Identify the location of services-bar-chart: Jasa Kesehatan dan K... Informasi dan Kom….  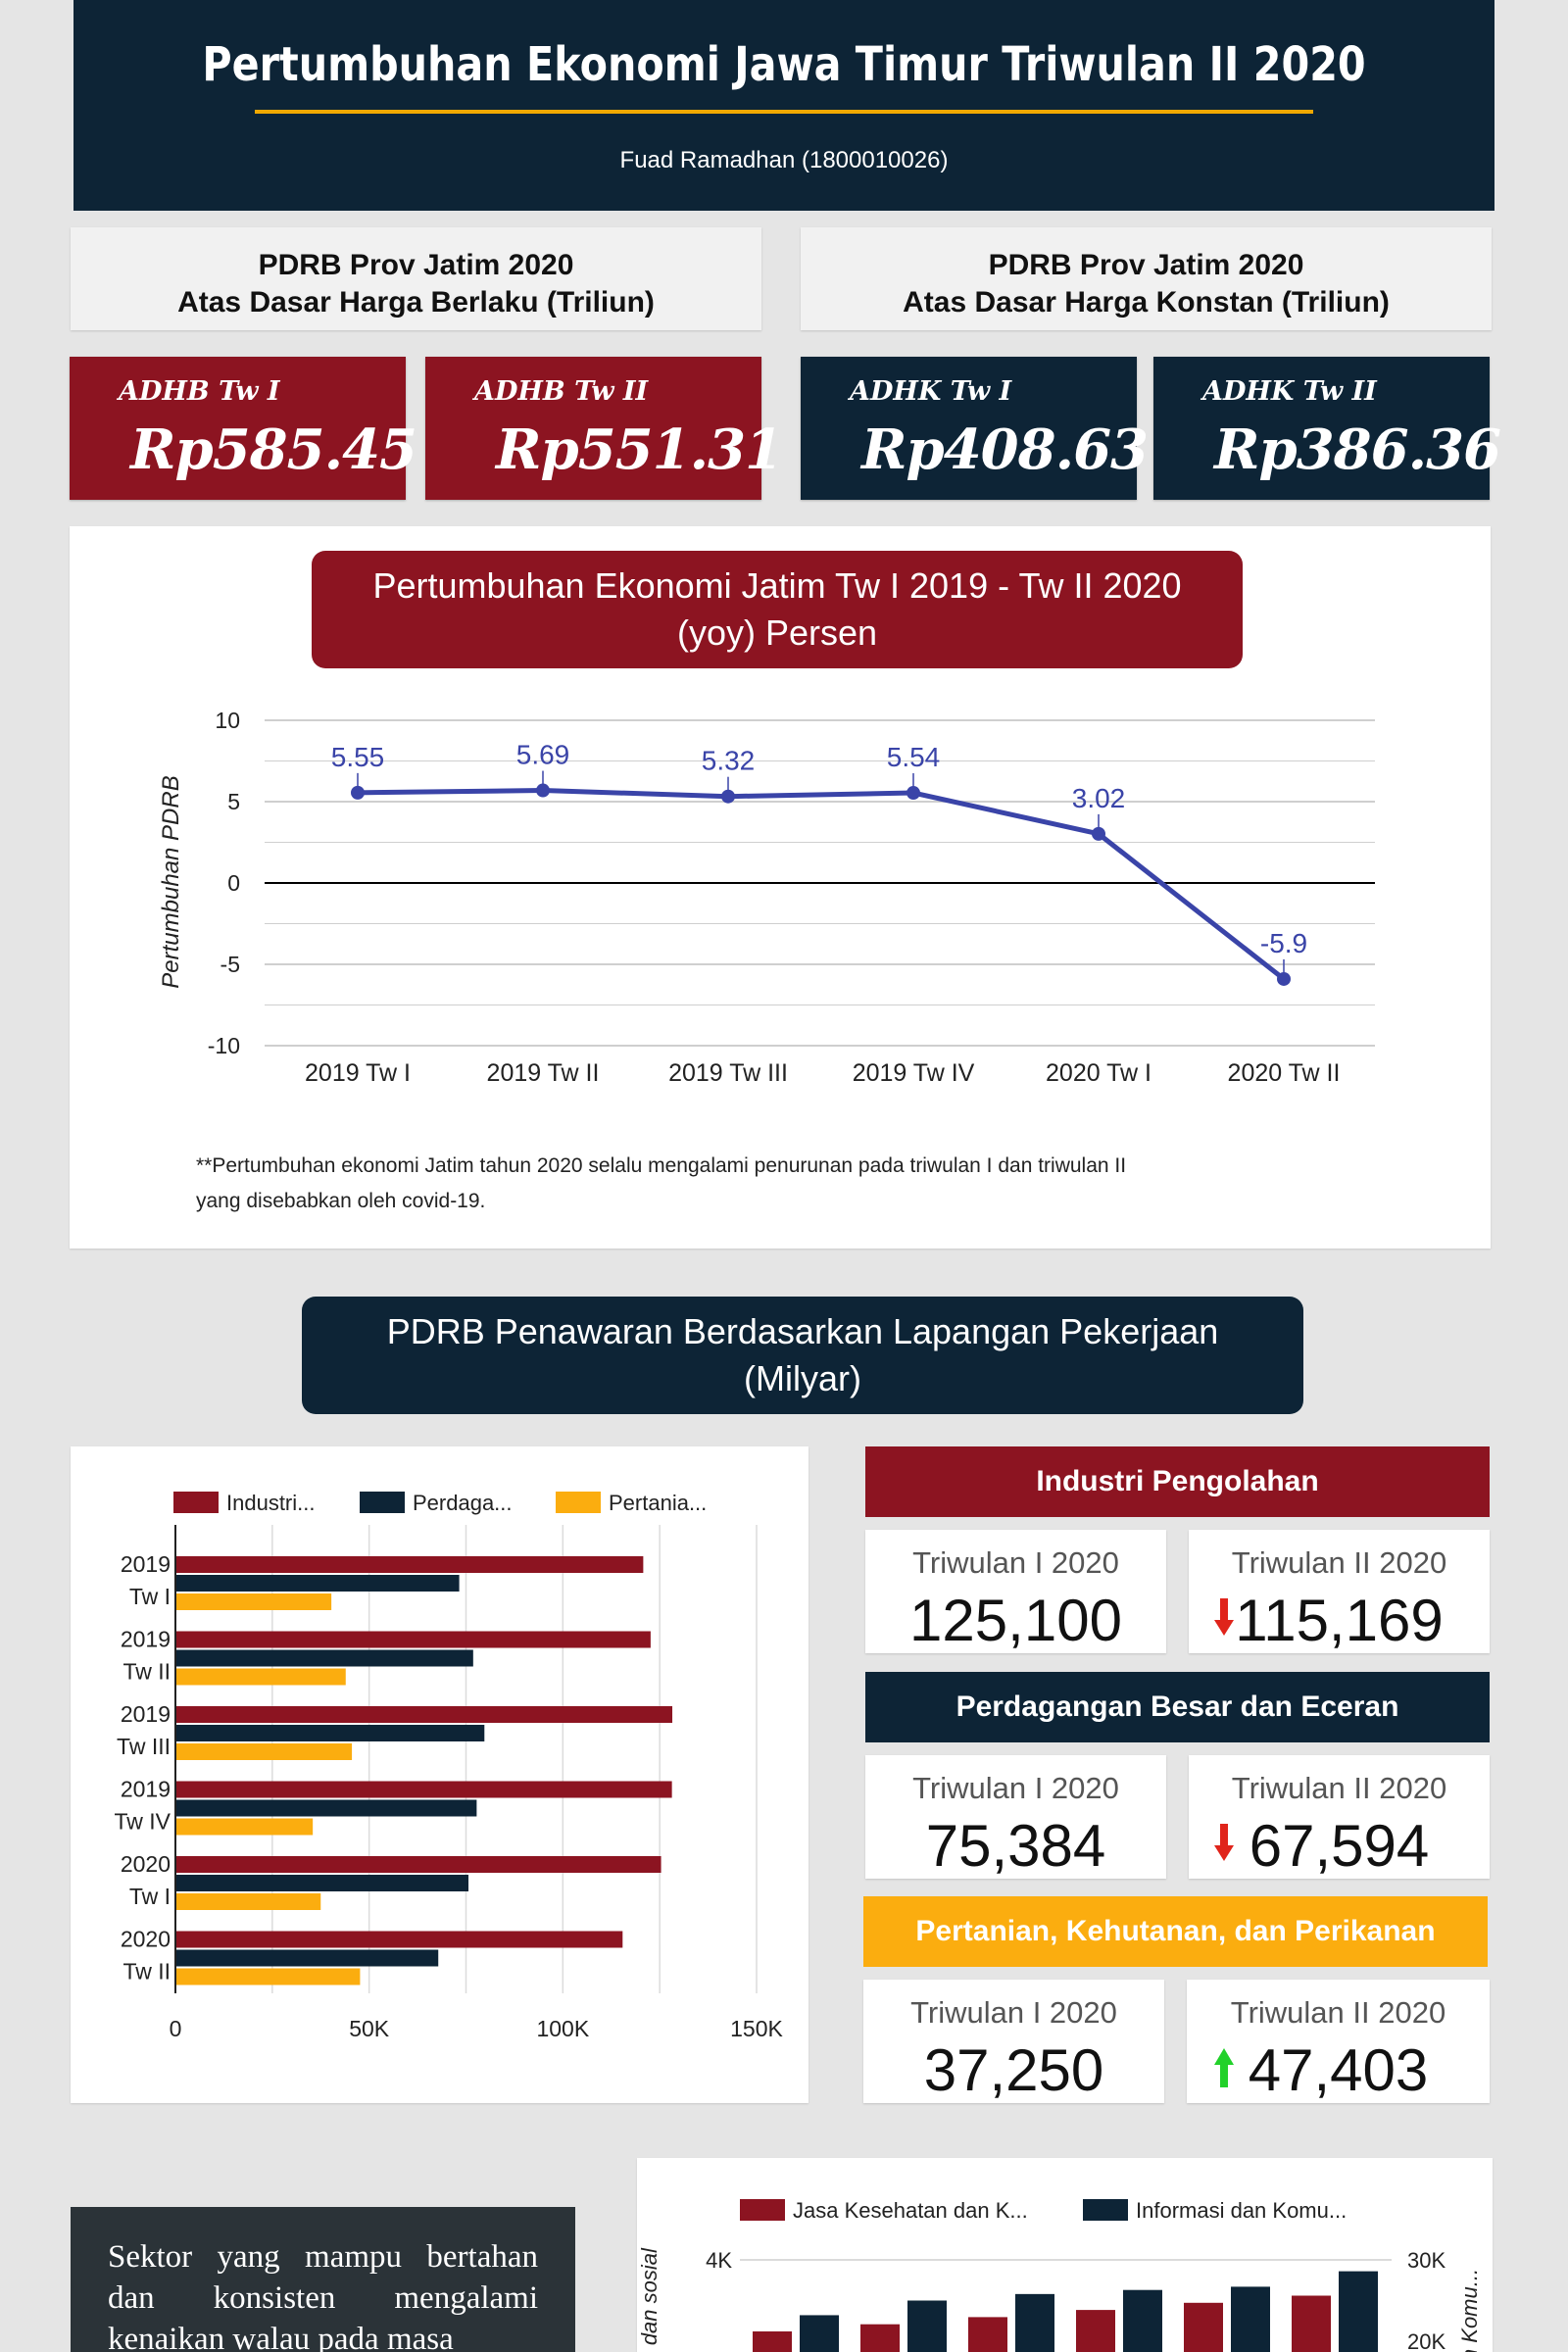
(1059, 2275).